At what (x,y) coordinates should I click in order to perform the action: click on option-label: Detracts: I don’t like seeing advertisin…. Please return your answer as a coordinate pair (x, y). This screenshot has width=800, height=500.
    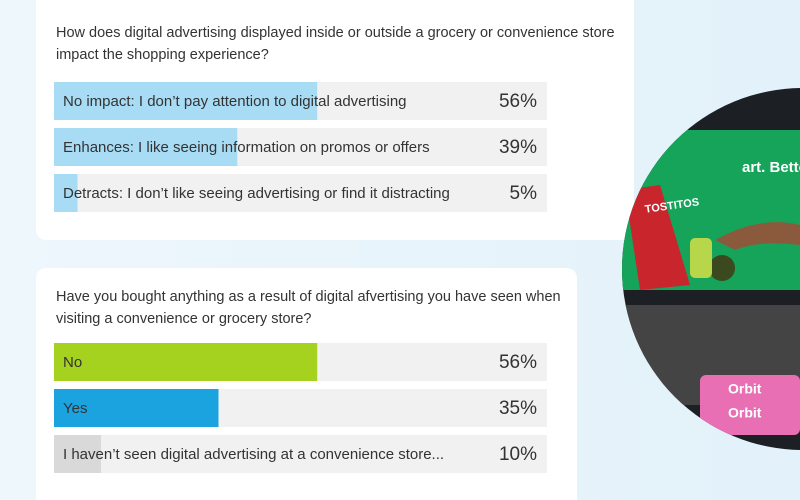
    Looking at the image, I should click on (256, 193).